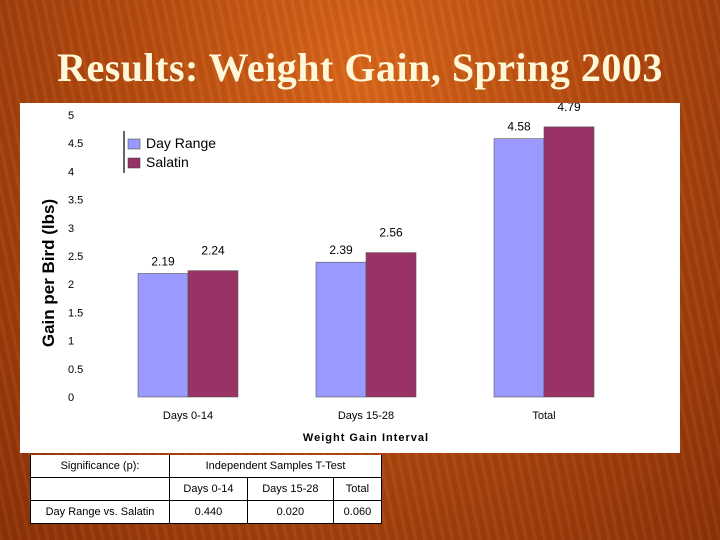 The width and height of the screenshot is (720, 540). Describe the element at coordinates (357, 512) in the screenshot. I see `p-value-total: 0.060` at that location.